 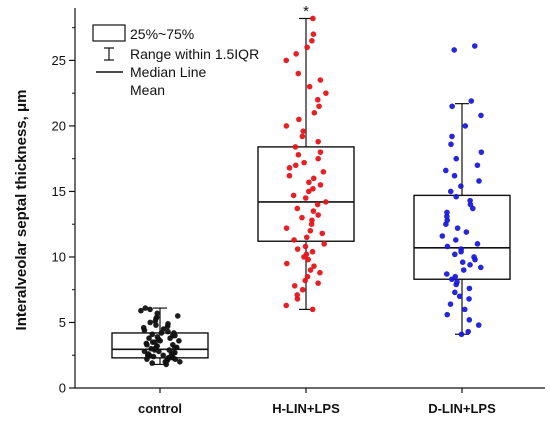 I want to click on y-tick-label: 15, so click(x=59, y=191).